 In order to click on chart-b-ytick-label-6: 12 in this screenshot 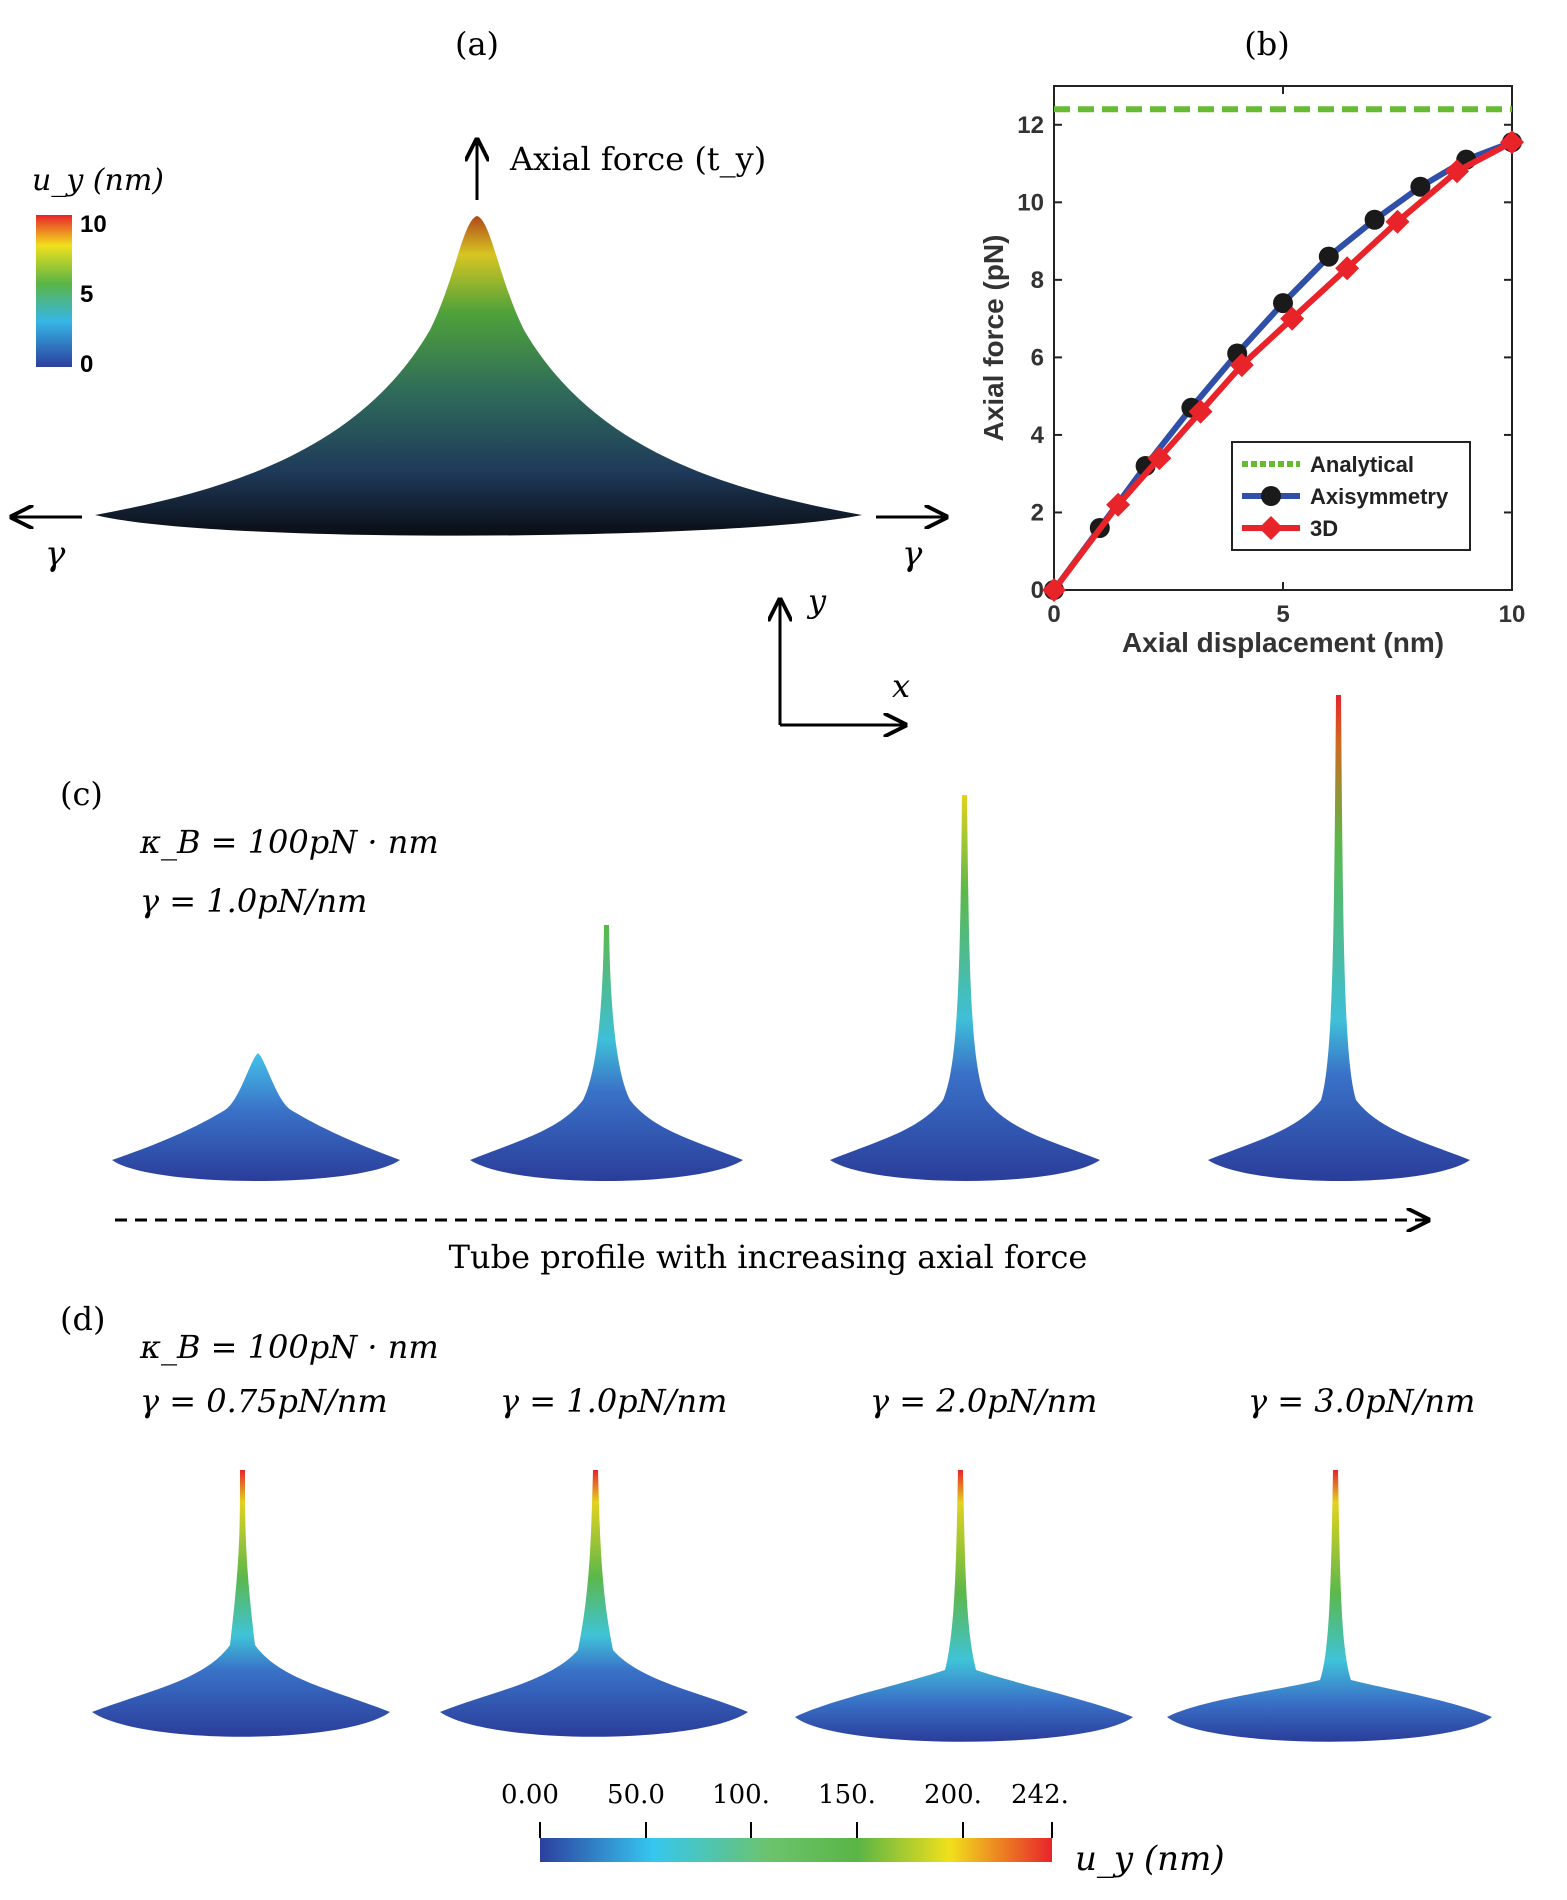, I will do `click(1030, 125)`.